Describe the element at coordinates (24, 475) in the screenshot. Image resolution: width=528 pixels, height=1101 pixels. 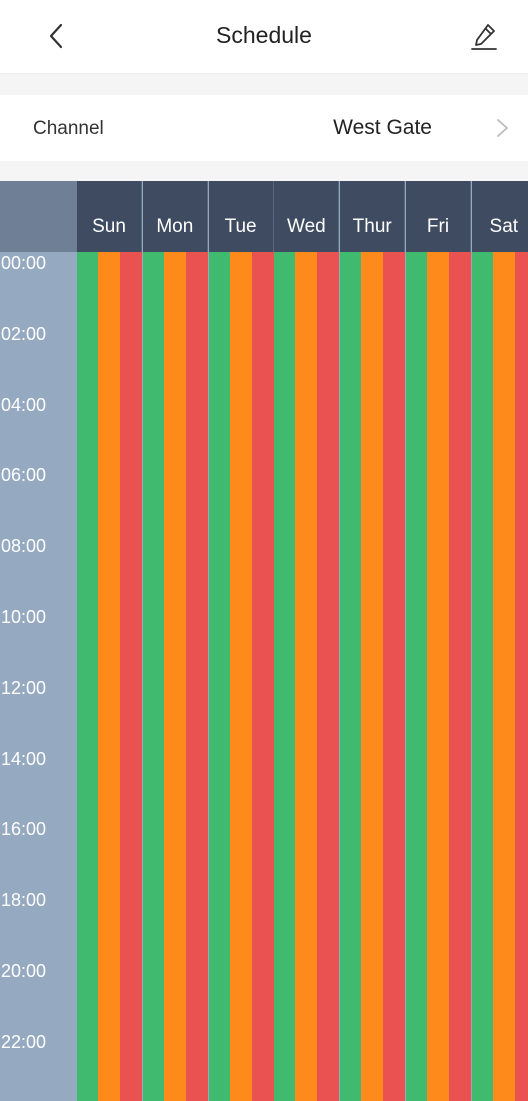
I see `time-label: 06:00` at that location.